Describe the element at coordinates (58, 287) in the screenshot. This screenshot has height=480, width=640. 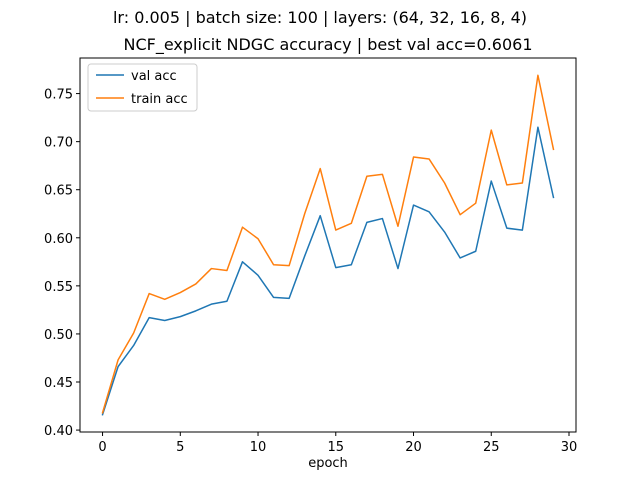
I see `y-tick-label: 0.55` at that location.